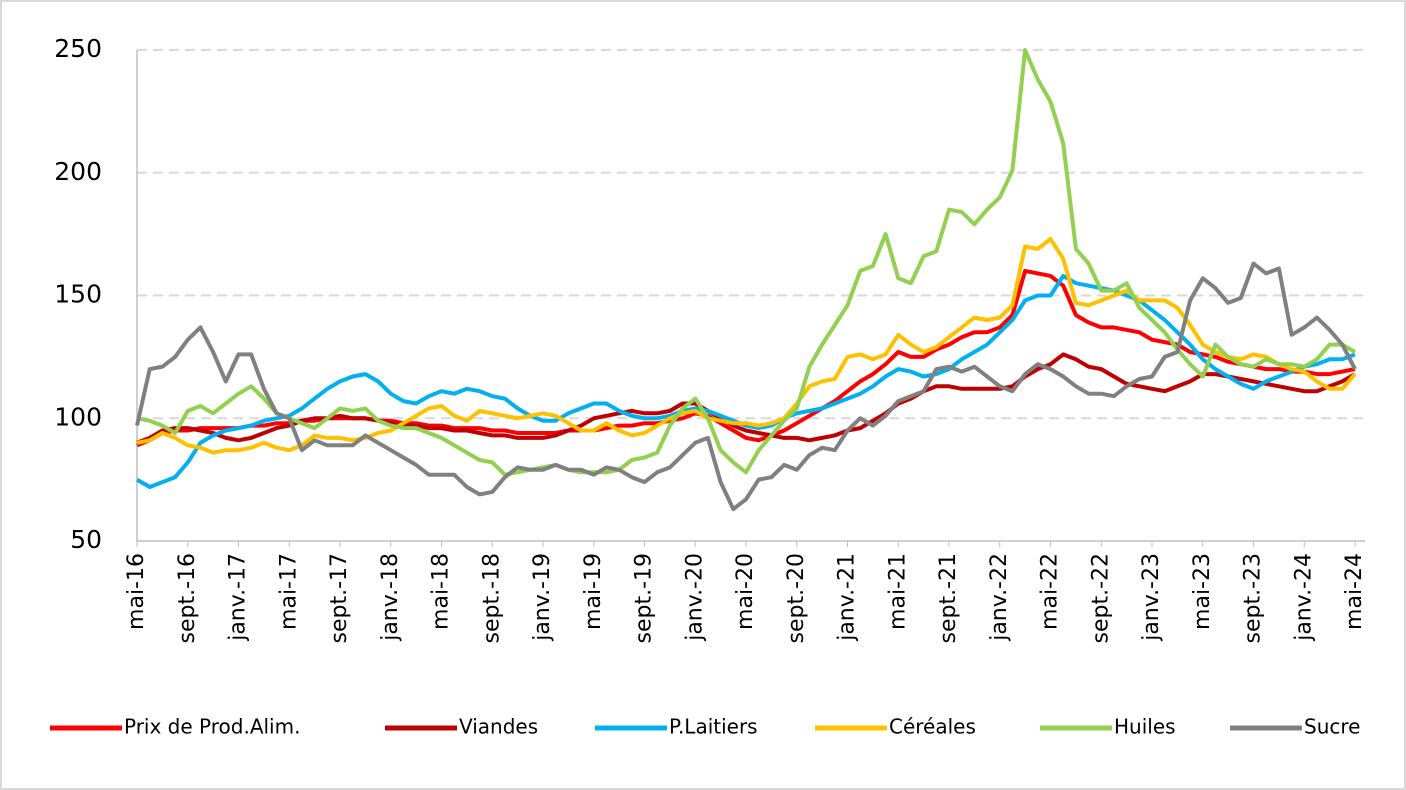 Image resolution: width=1406 pixels, height=790 pixels. What do you see at coordinates (847, 597) in the screenshot?
I see `x-tick-label: janv.-21` at bounding box center [847, 597].